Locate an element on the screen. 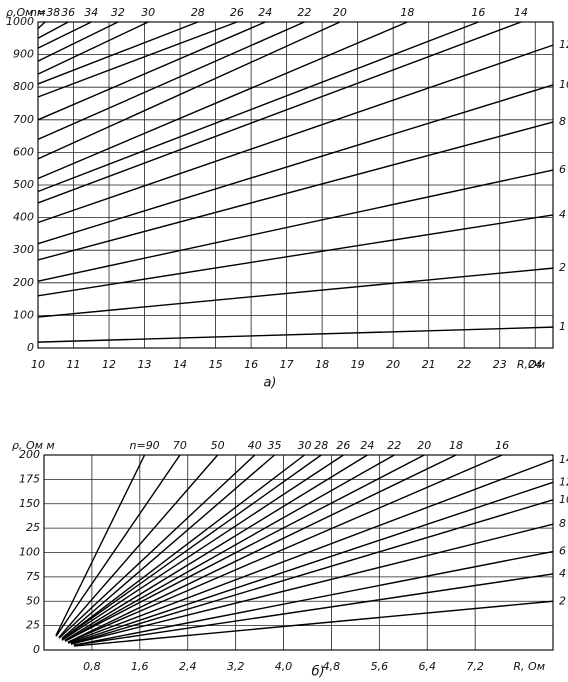 This screenshot has height=682, width=568. x-tick-label: 20 is located at coordinates (393, 364).